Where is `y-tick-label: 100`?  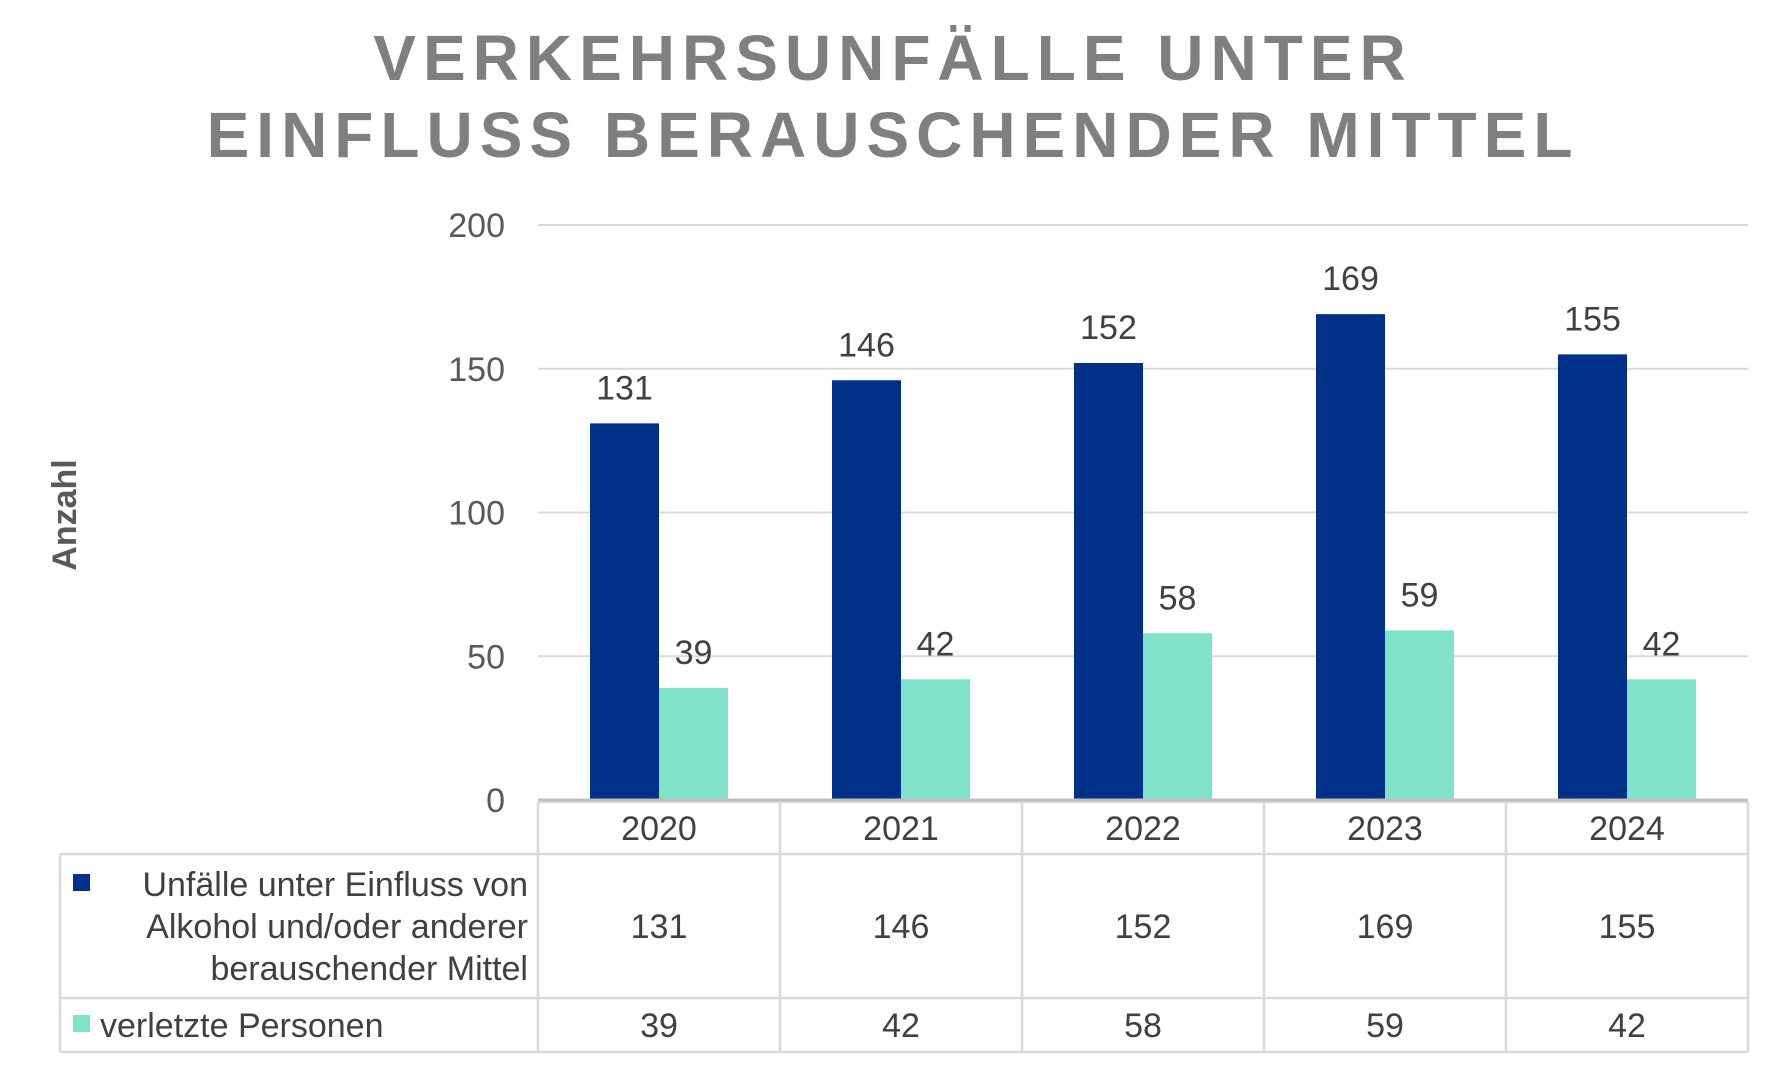 y-tick-label: 100 is located at coordinates (476, 514).